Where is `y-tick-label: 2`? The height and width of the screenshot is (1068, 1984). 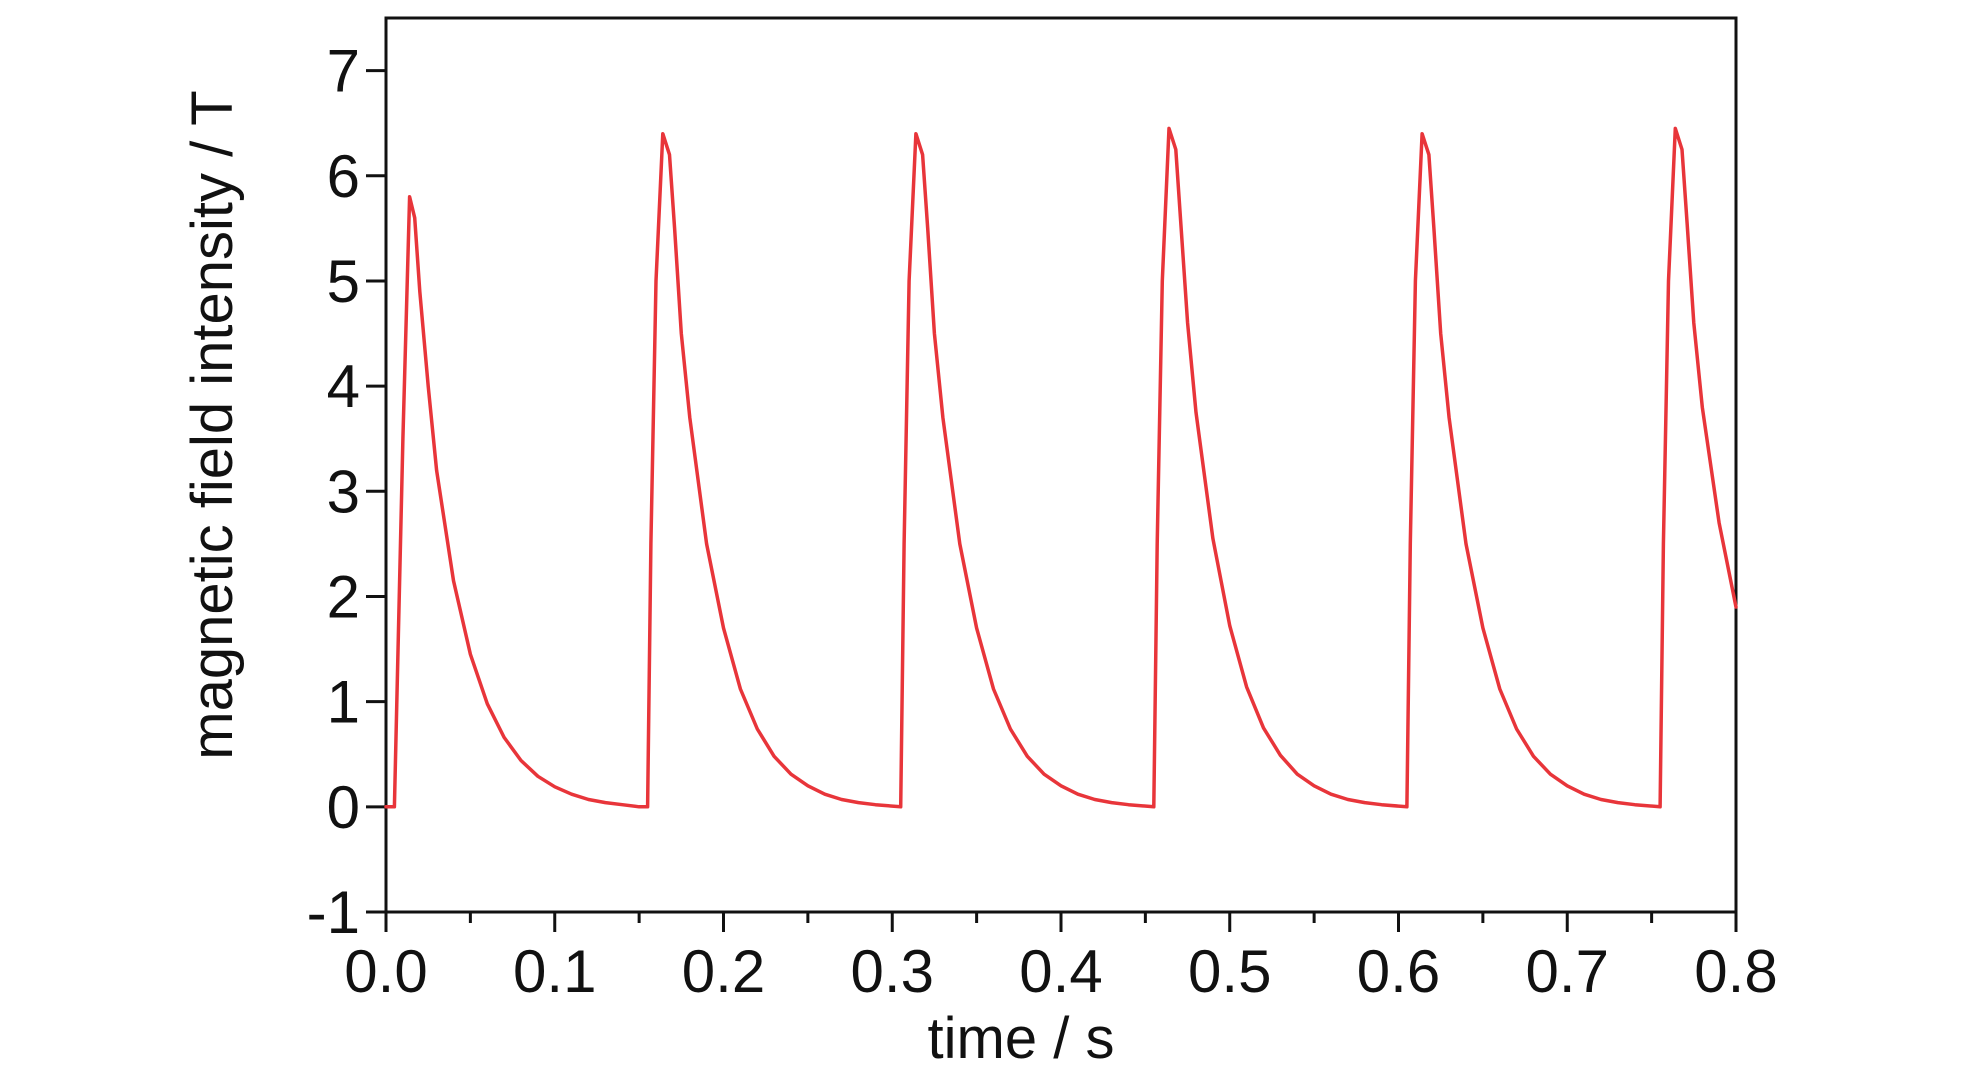 y-tick-label: 2 is located at coordinates (343, 596).